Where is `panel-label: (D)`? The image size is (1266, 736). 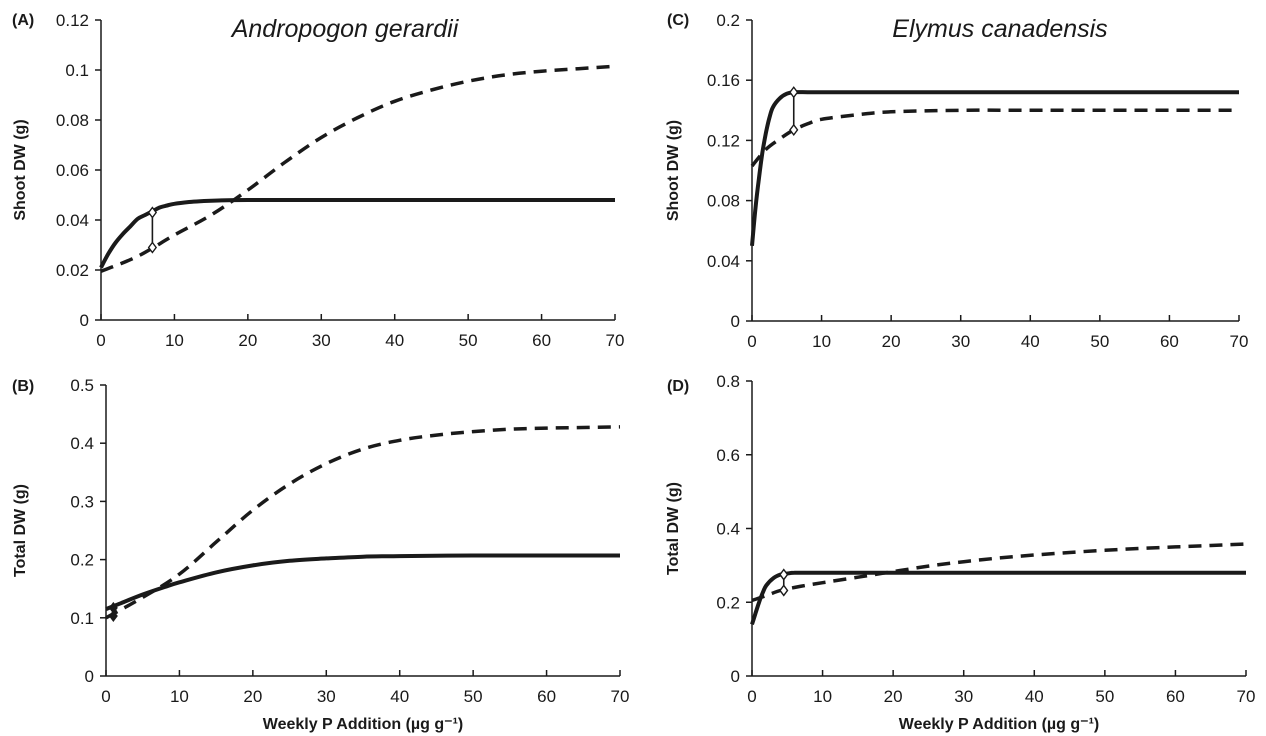
panel-label: (D) is located at coordinates (678, 386).